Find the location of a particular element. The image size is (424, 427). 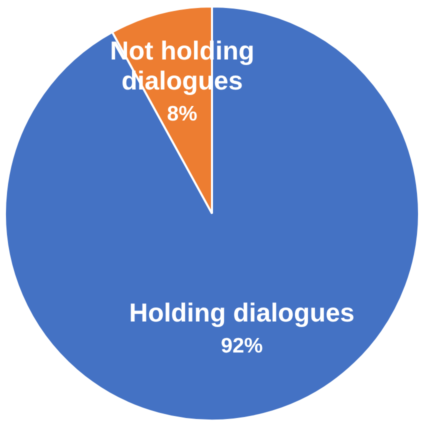

data-label: 8% is located at coordinates (182, 114).